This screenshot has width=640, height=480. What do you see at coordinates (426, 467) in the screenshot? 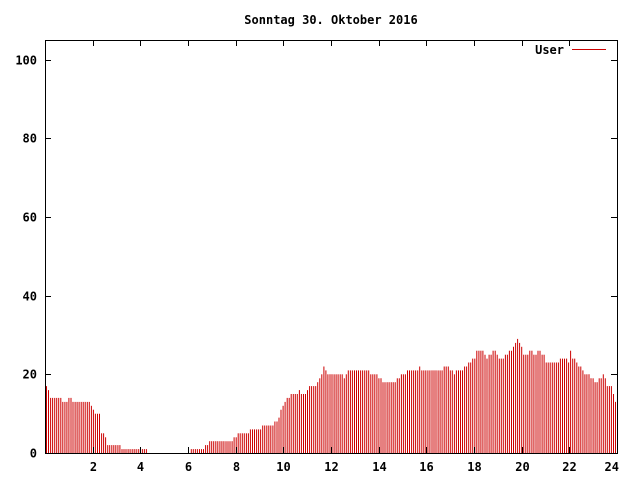
I see `x-tick-label: 16` at bounding box center [426, 467].